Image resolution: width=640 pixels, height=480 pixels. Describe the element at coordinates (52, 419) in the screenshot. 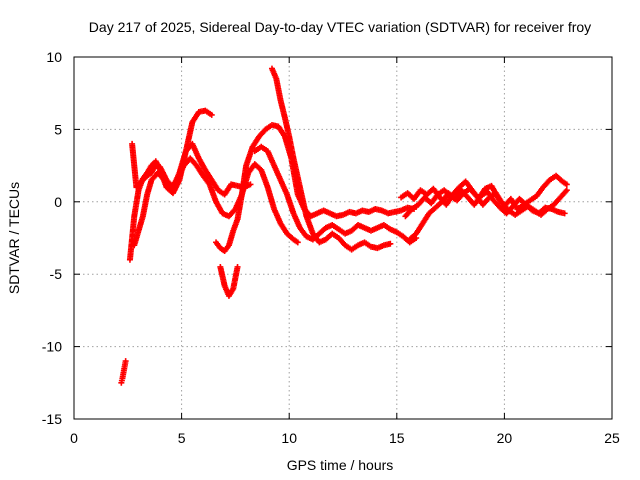

I see `y-tick-label: -15` at that location.